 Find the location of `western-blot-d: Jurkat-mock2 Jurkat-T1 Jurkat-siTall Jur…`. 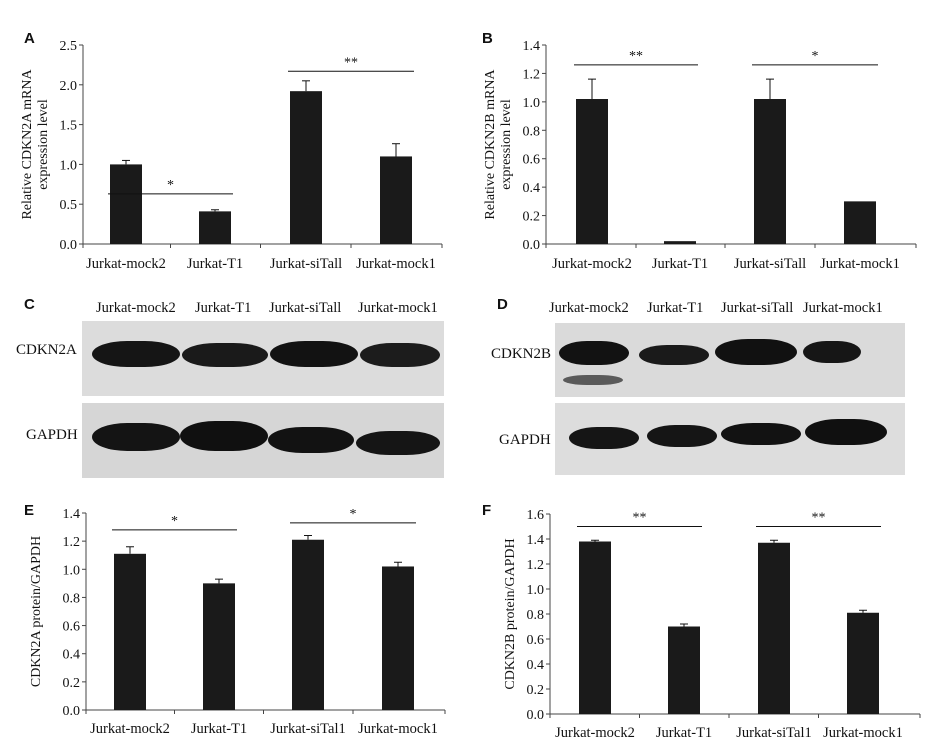

western-blot-d: Jurkat-mock2 Jurkat-T1 Jurkat-siTall Jur… is located at coordinates (705, 391).